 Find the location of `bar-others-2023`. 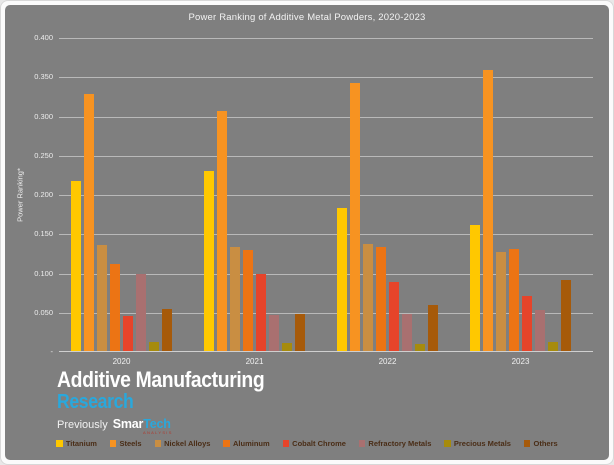

bar-others-2023 is located at coordinates (566, 315).